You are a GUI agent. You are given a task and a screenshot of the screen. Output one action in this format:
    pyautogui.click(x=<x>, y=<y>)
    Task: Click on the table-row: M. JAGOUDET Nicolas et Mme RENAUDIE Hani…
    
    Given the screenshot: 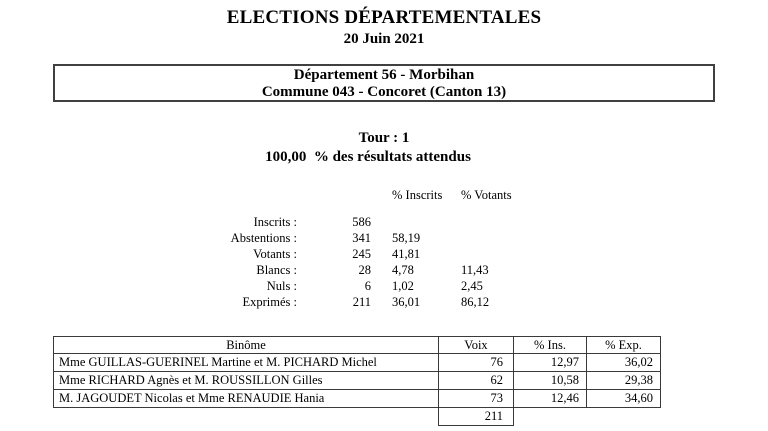 What is the action you would take?
    pyautogui.click(x=357, y=398)
    